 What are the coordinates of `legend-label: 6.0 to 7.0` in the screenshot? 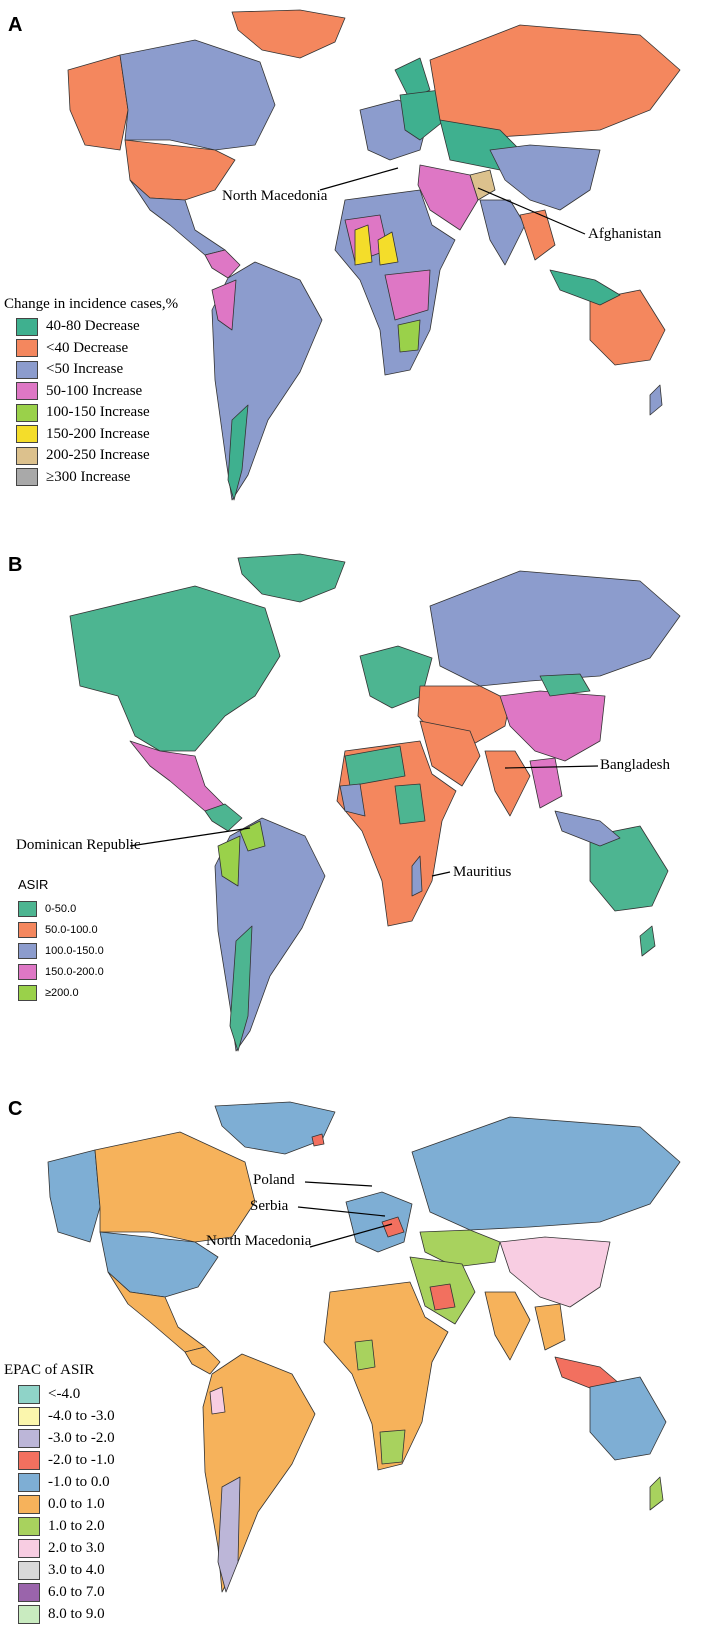 It's located at (76, 1591).